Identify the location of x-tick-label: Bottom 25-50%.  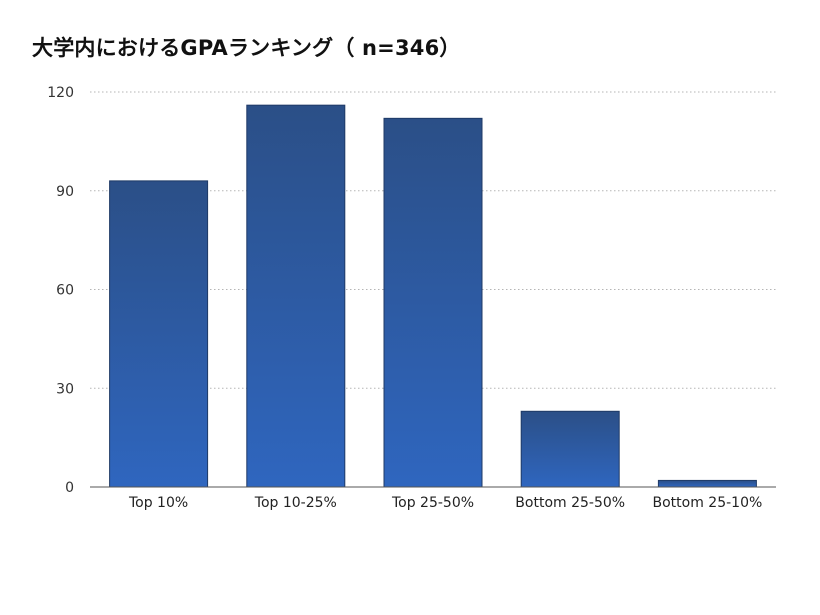
(570, 503).